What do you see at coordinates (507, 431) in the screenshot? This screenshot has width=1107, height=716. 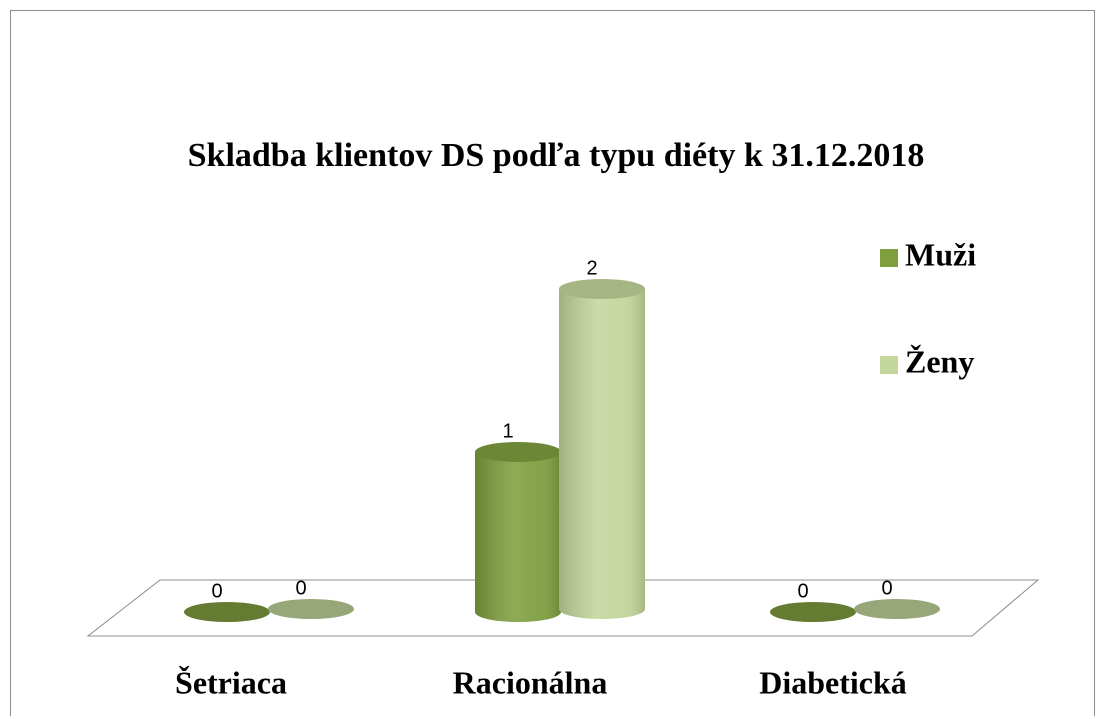 I see `data-label: 1` at bounding box center [507, 431].